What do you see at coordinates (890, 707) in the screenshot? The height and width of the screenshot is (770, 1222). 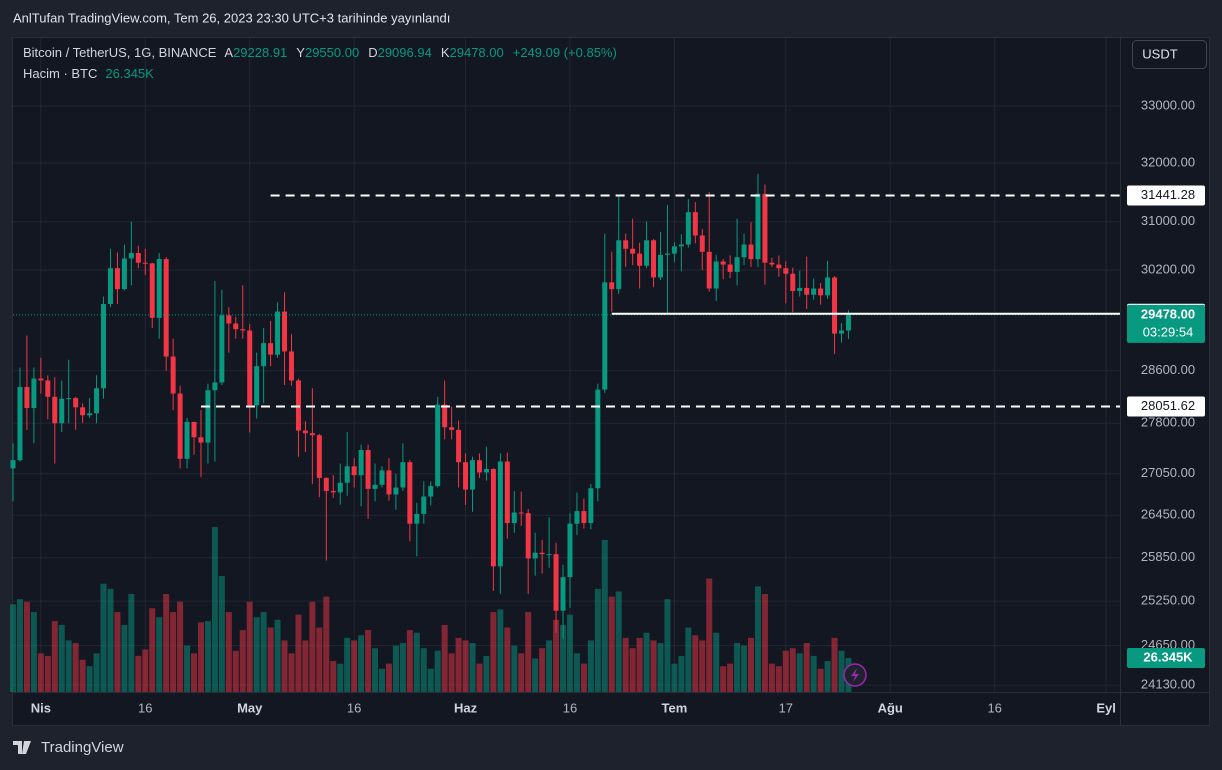 I see `x-tick-label: Ağu` at bounding box center [890, 707].